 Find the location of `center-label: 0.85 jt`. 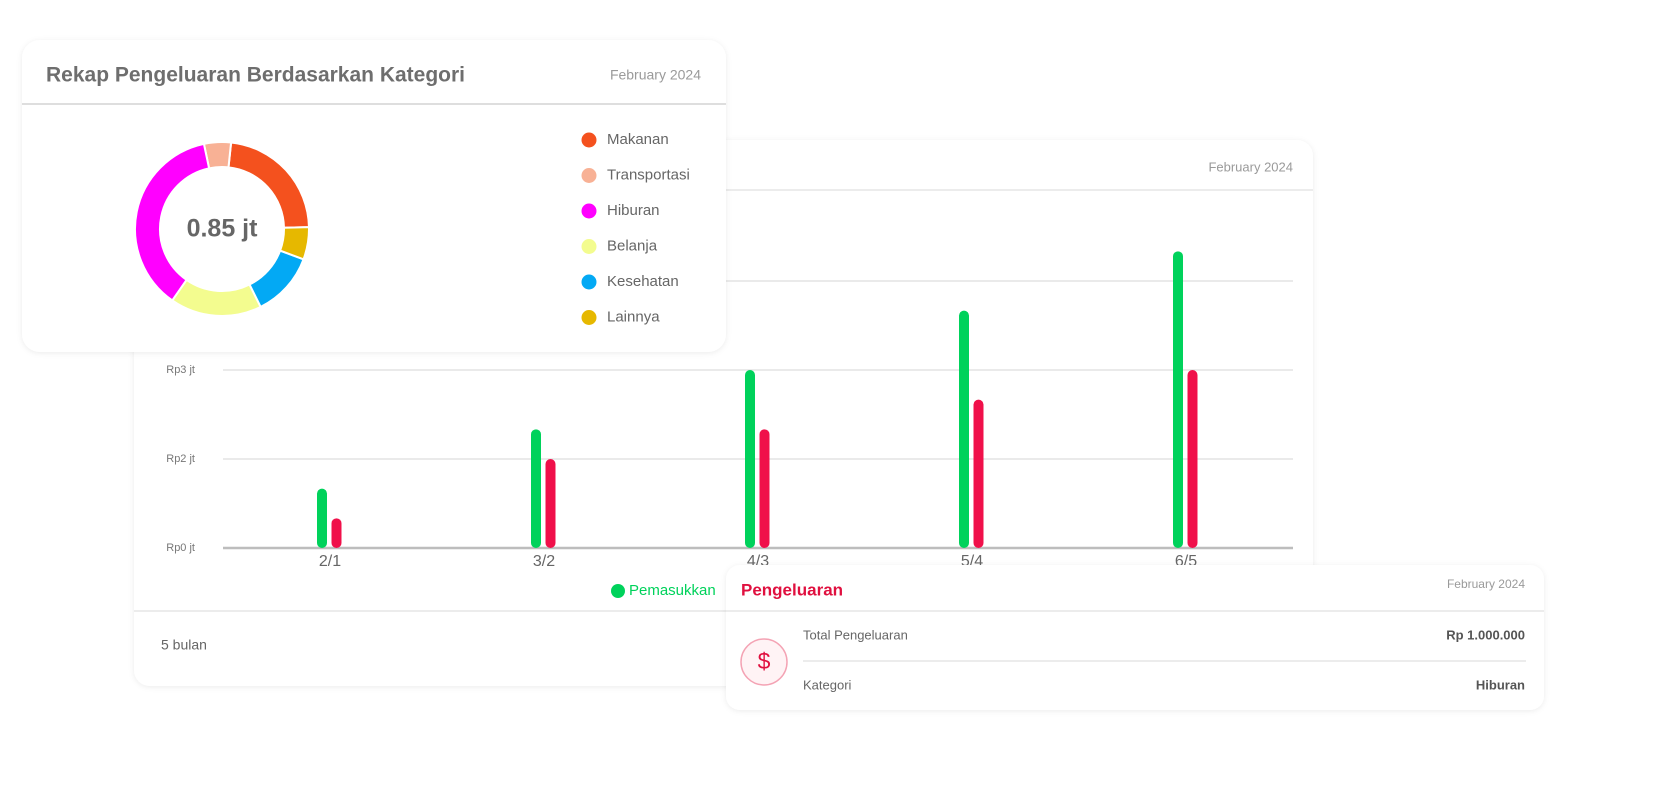

center-label: 0.85 jt is located at coordinates (223, 229).